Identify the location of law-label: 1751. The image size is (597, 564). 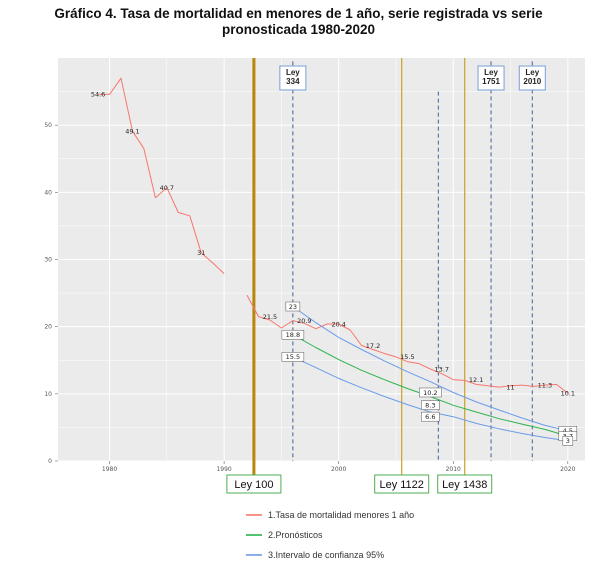
(491, 81).